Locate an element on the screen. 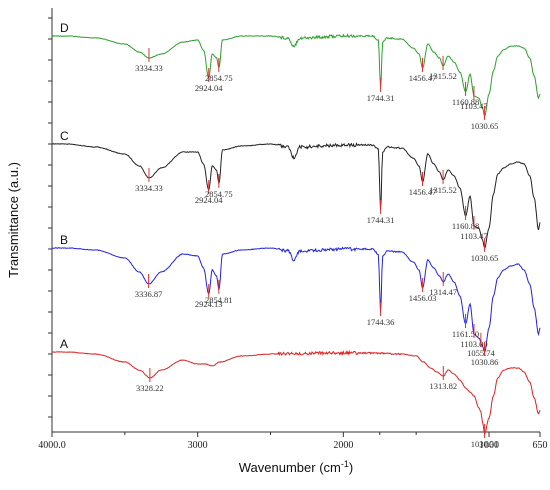  series-label-B: B is located at coordinates (64, 240).